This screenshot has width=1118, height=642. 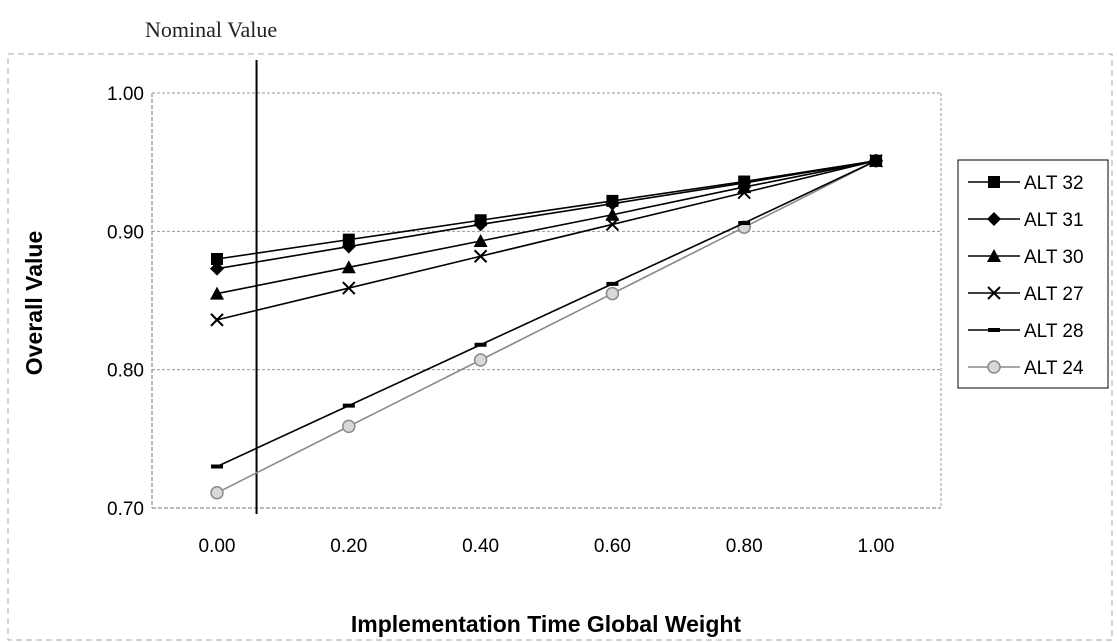 I want to click on legend: ALT 32 ALT 31 ALT 30 ALT 27 ALT 28 ALT 24, so click(x=1033, y=274).